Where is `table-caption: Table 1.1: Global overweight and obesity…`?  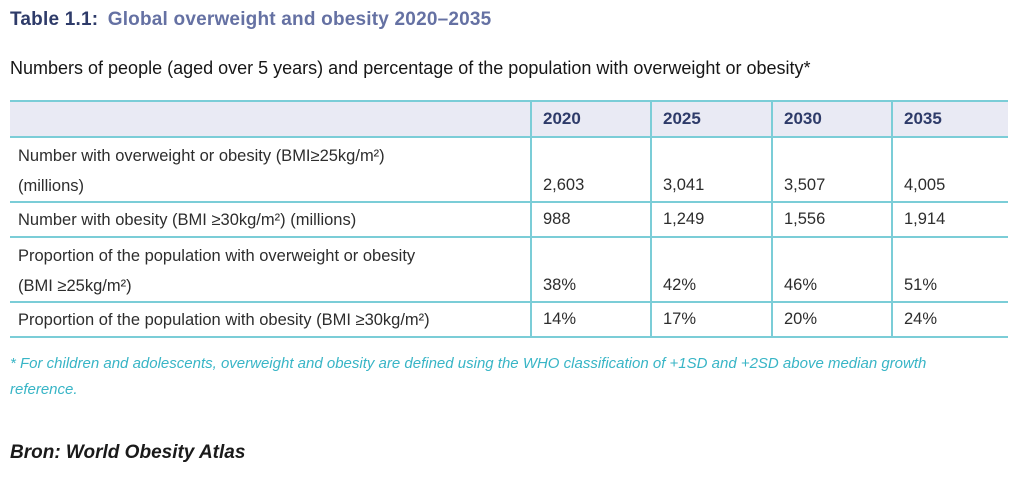 table-caption: Table 1.1: Global overweight and obesity… is located at coordinates (250, 20).